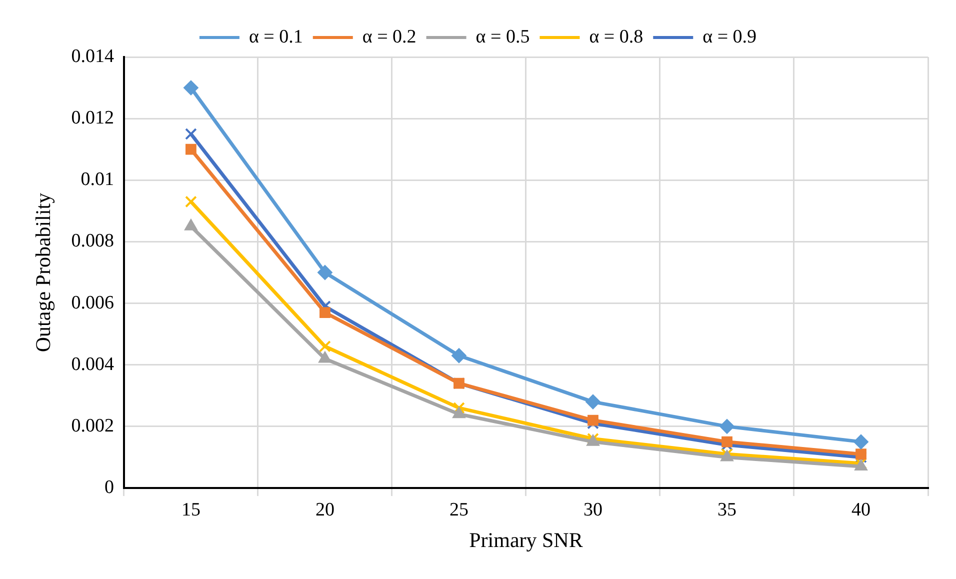 This screenshot has height=579, width=956. I want to click on y-tick-label: 0.006, so click(92, 303).